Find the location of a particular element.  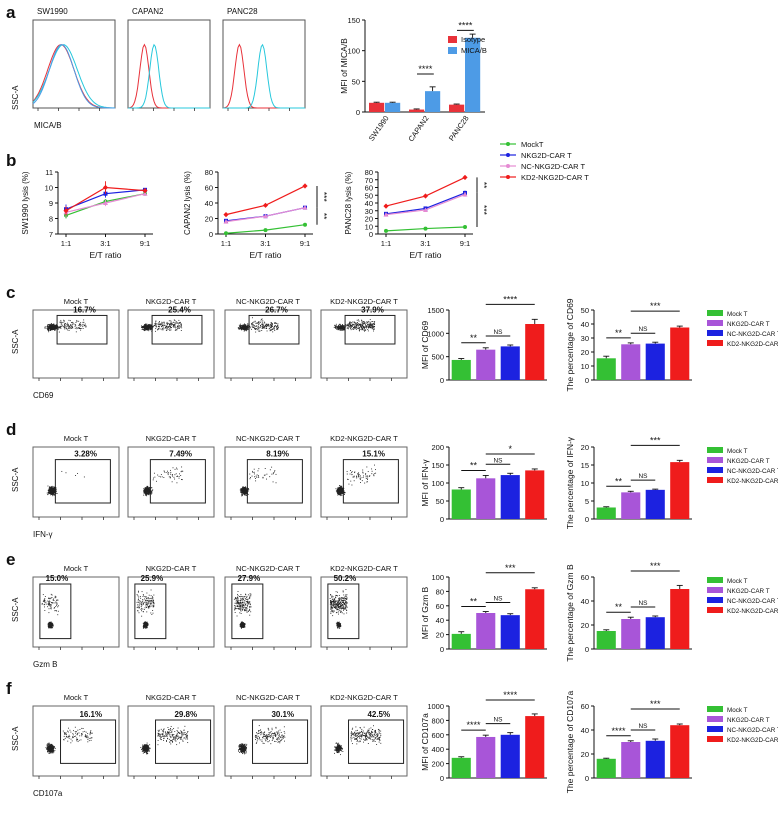

flow-group-title: NKG2D-CAR T is located at coordinates (171, 438).